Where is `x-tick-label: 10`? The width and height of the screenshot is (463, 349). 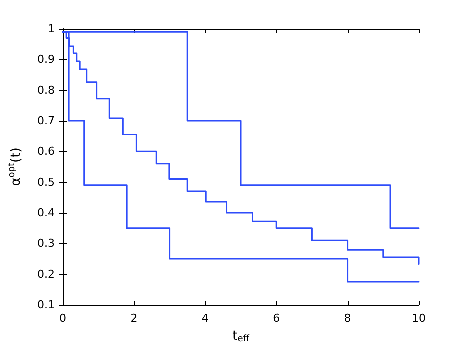 x-tick-label: 10 is located at coordinates (419, 318).